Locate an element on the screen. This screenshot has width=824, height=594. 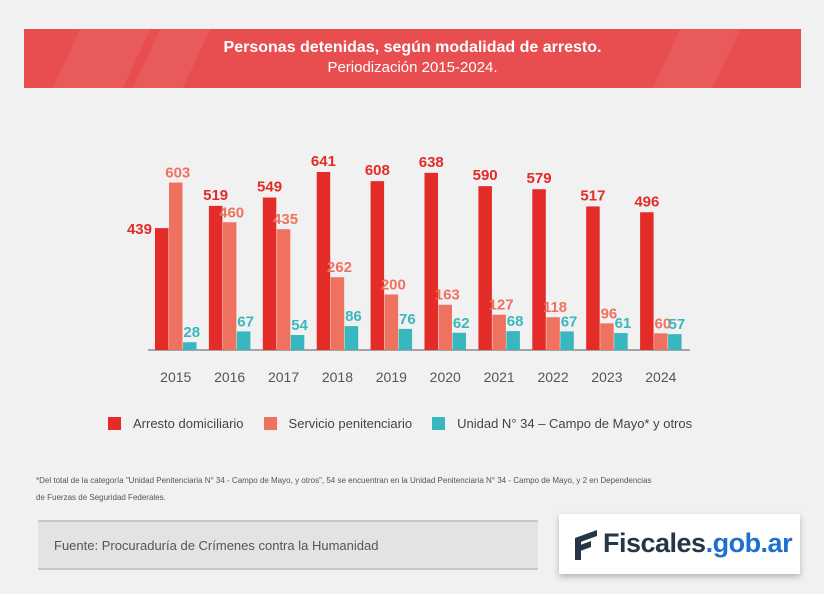
data-label-2016-series-2: 67 is located at coordinates (245, 321).